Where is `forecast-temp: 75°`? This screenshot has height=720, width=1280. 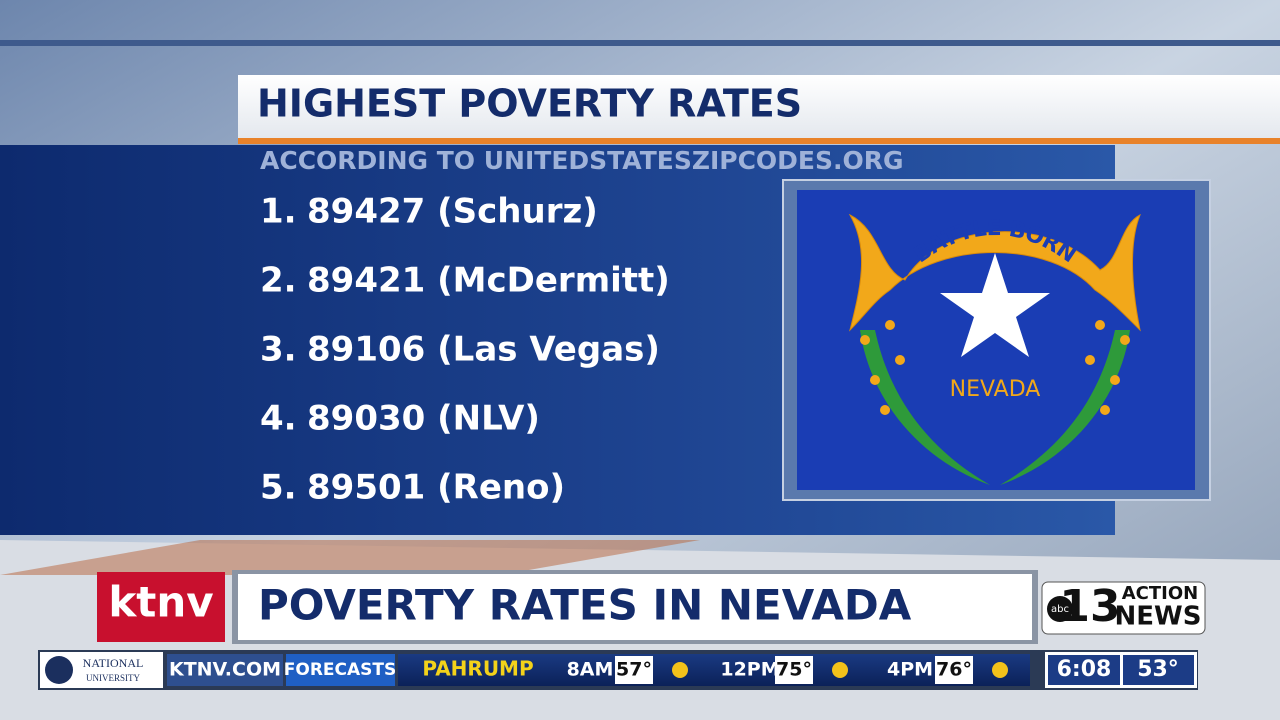
forecast-temp: 75° is located at coordinates (794, 670).